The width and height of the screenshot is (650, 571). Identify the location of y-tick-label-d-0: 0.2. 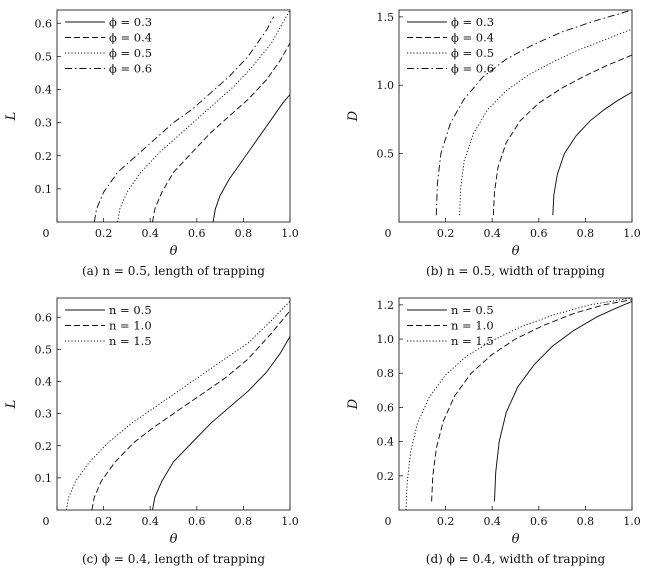
(386, 476).